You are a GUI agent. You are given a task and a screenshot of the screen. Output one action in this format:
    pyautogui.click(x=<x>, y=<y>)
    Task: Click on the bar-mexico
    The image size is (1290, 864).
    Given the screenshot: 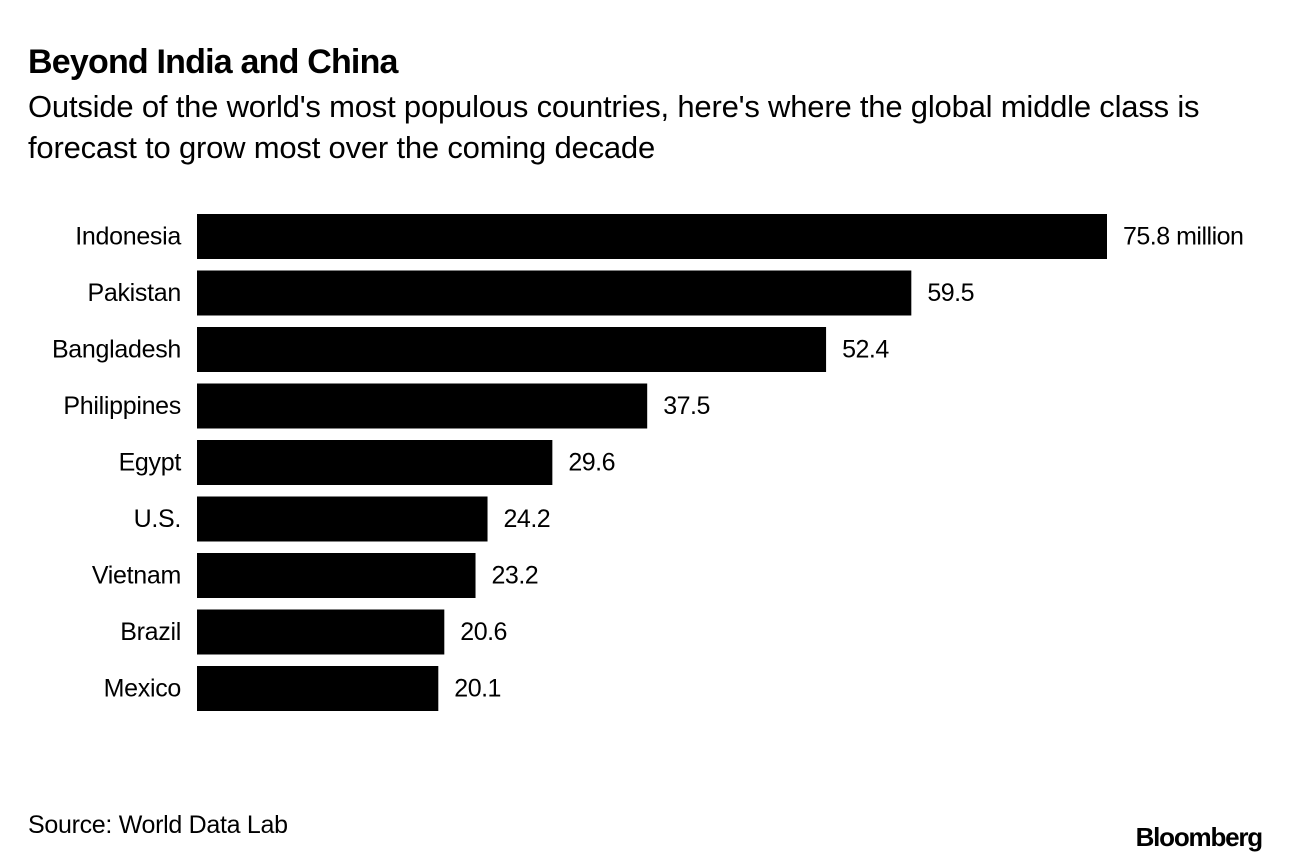 What is the action you would take?
    pyautogui.click(x=318, y=688)
    